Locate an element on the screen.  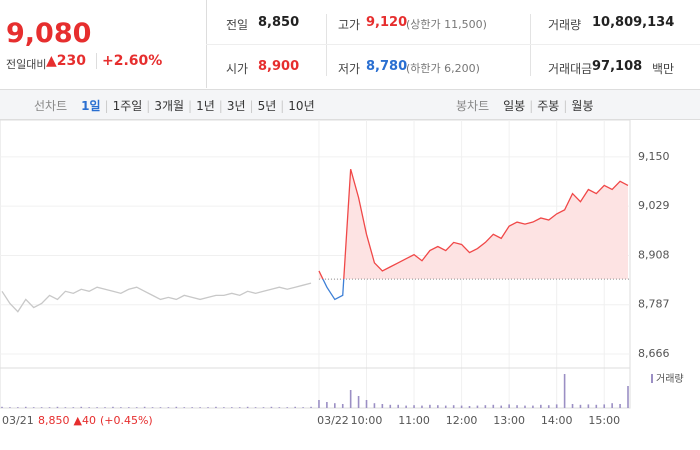
stat-note: (하한가 6,200) is located at coordinates (443, 68).